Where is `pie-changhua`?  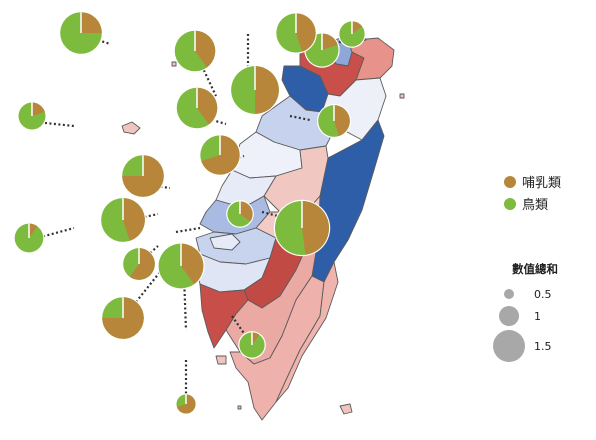
pie-changhua is located at coordinates (123, 220).